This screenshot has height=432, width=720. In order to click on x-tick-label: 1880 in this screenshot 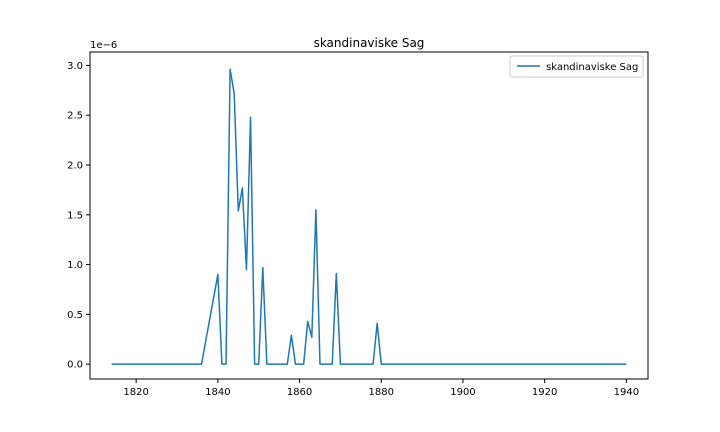, I will do `click(381, 392)`.